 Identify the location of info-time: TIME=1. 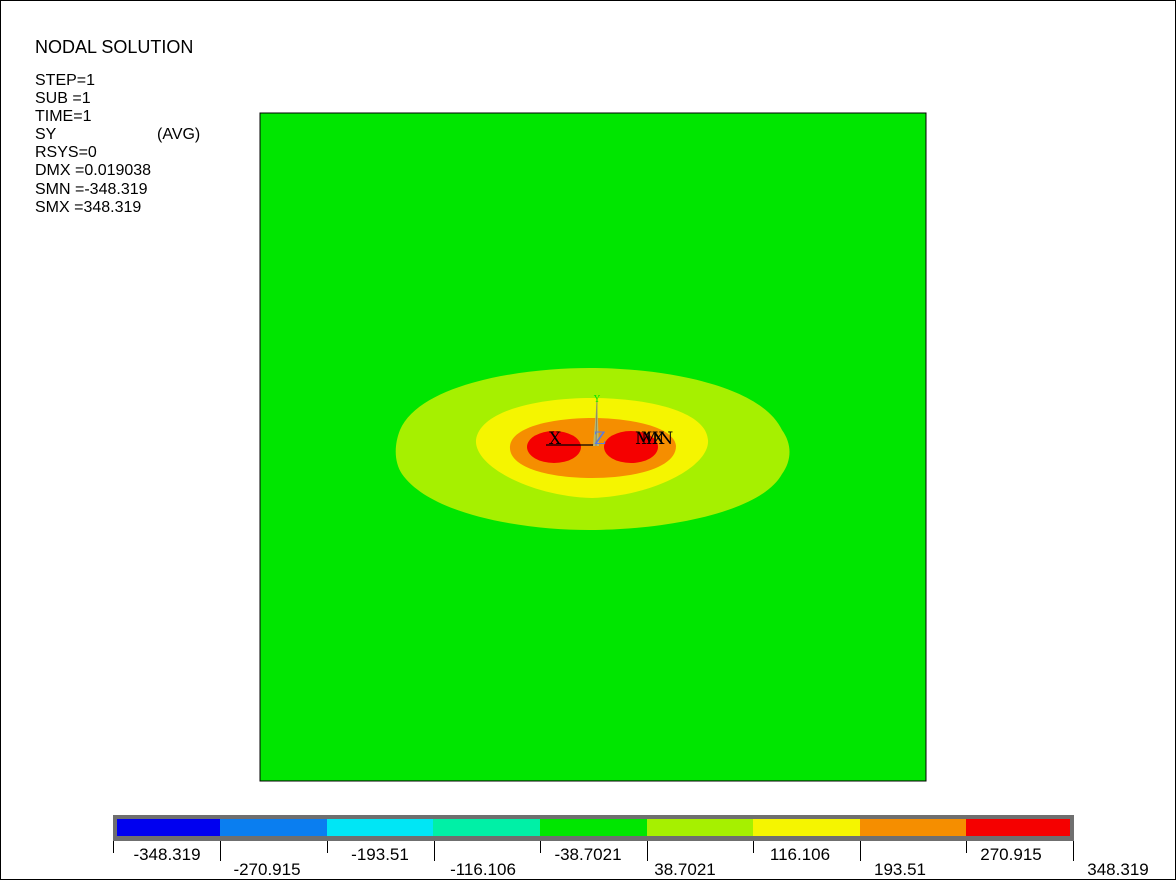
(93, 117).